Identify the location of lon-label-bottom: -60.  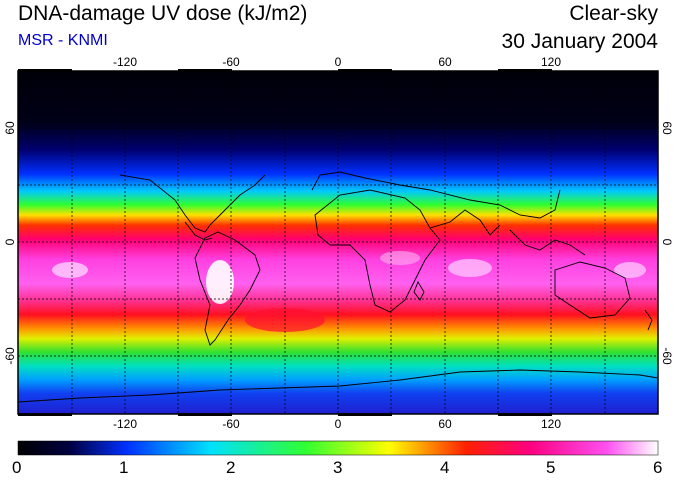
(231, 424).